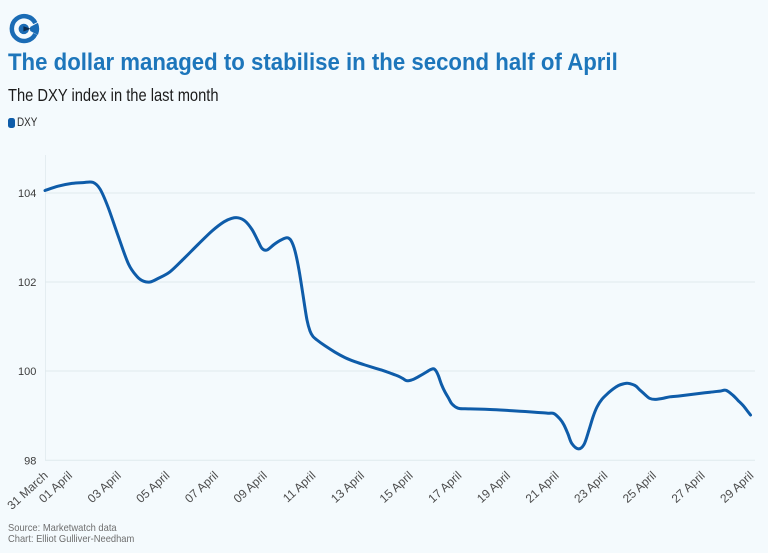 This screenshot has height=553, width=768. I want to click on svg-text: 104, so click(27, 194).